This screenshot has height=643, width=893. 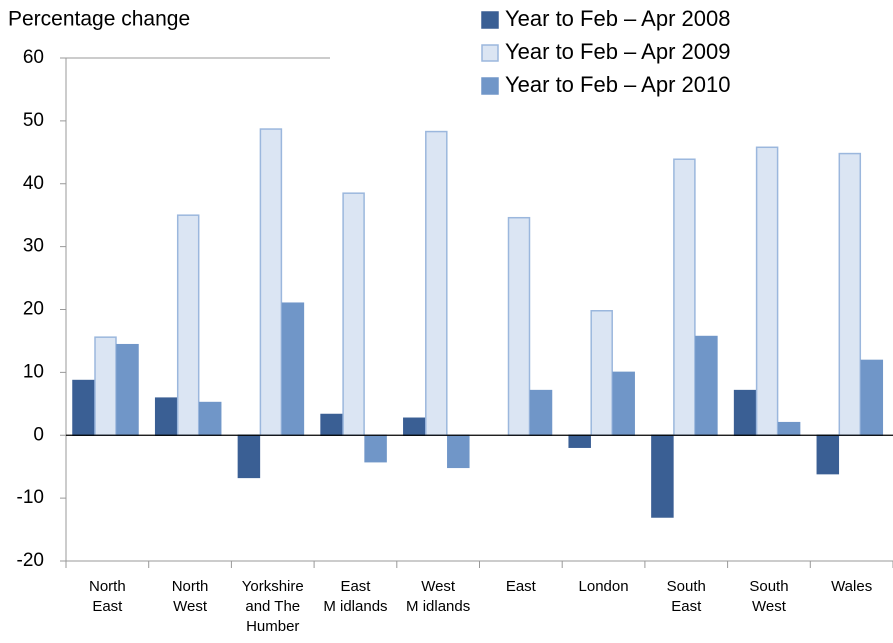 What do you see at coordinates (33, 120) in the screenshot?
I see `y-tick-label: 50` at bounding box center [33, 120].